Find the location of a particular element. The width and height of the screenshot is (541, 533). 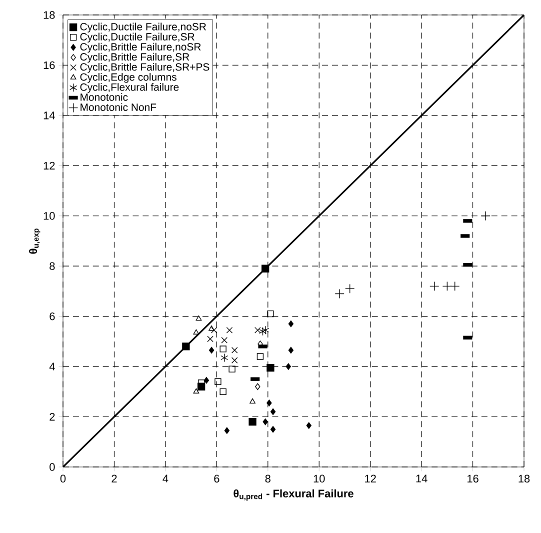

y-tick-label: 10 is located at coordinates (49, 216).